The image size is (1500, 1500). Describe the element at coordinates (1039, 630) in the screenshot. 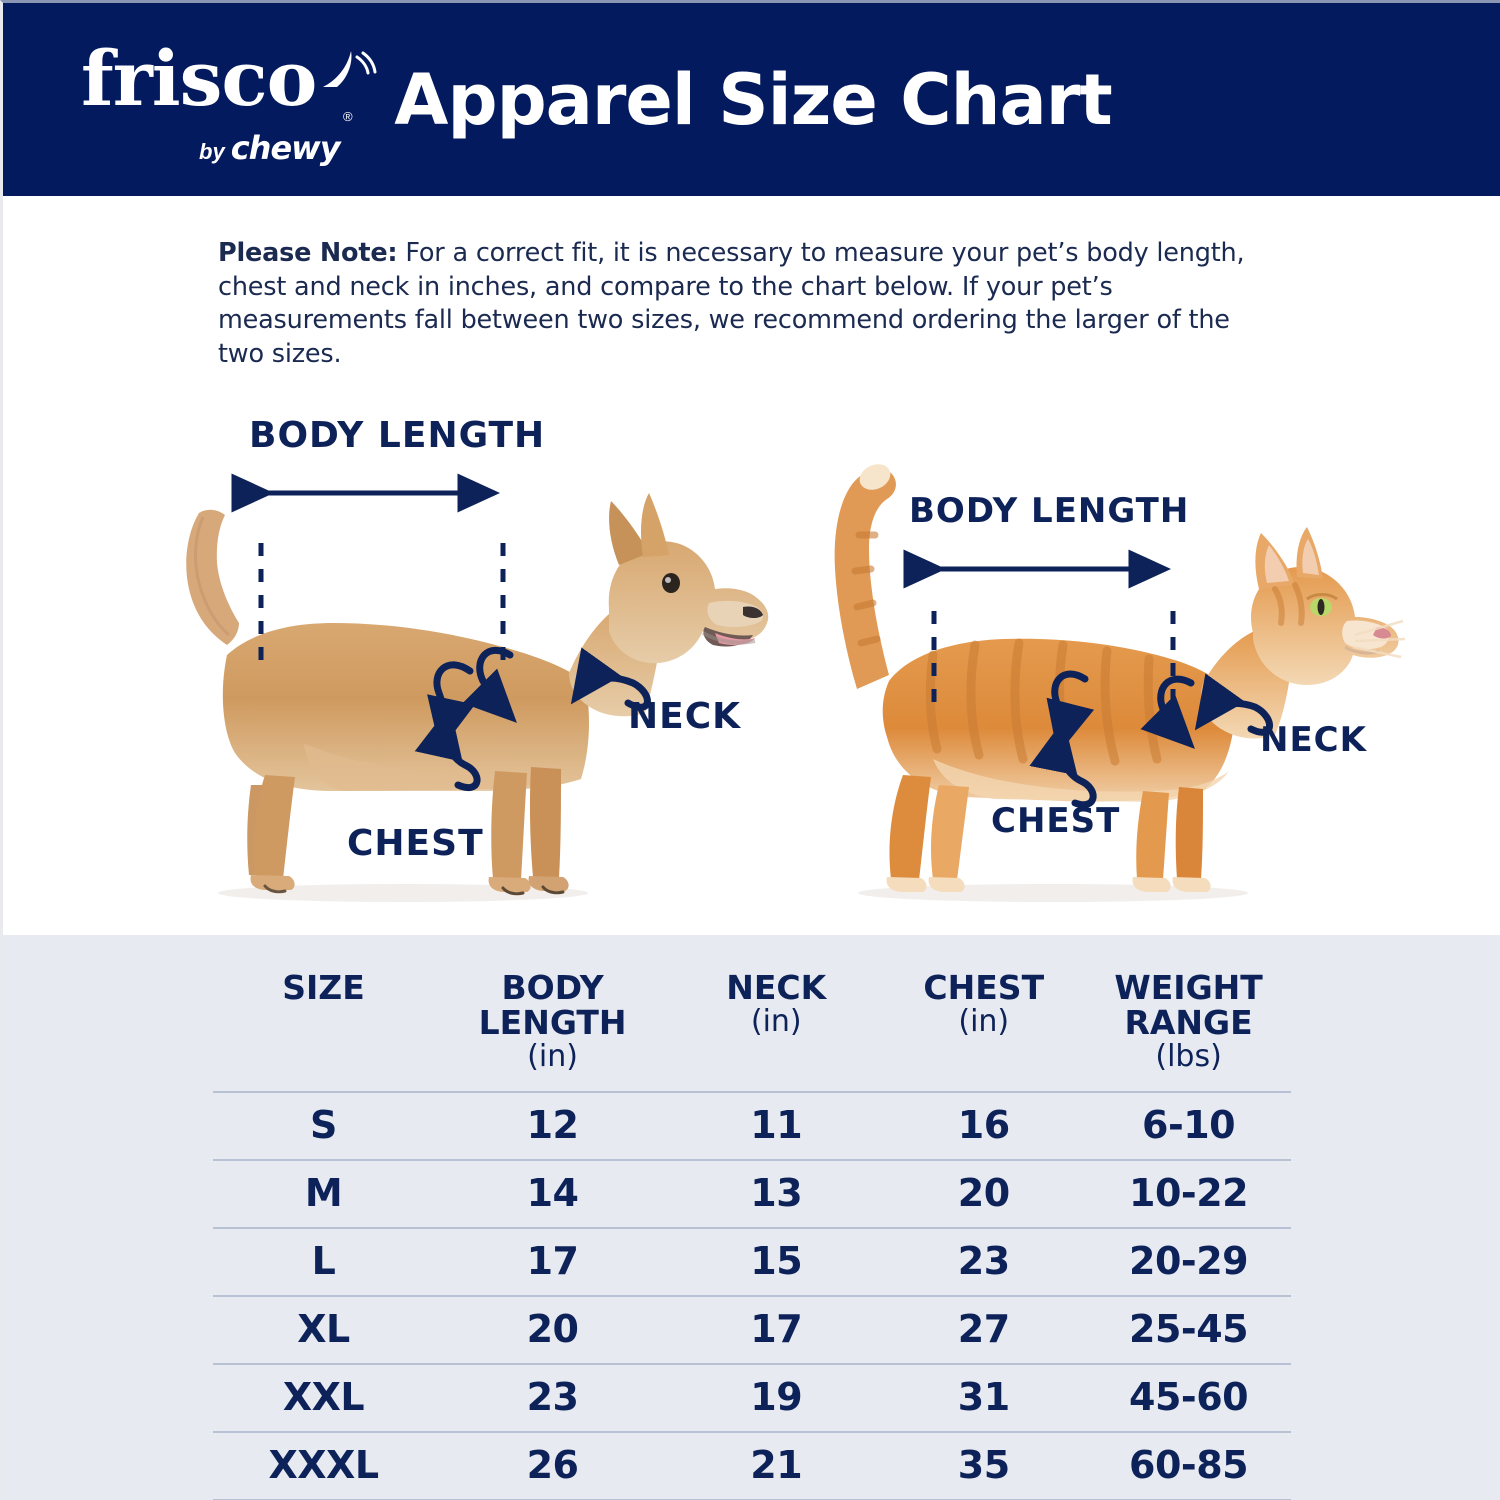

I see `cat-body-length-dimension` at that location.